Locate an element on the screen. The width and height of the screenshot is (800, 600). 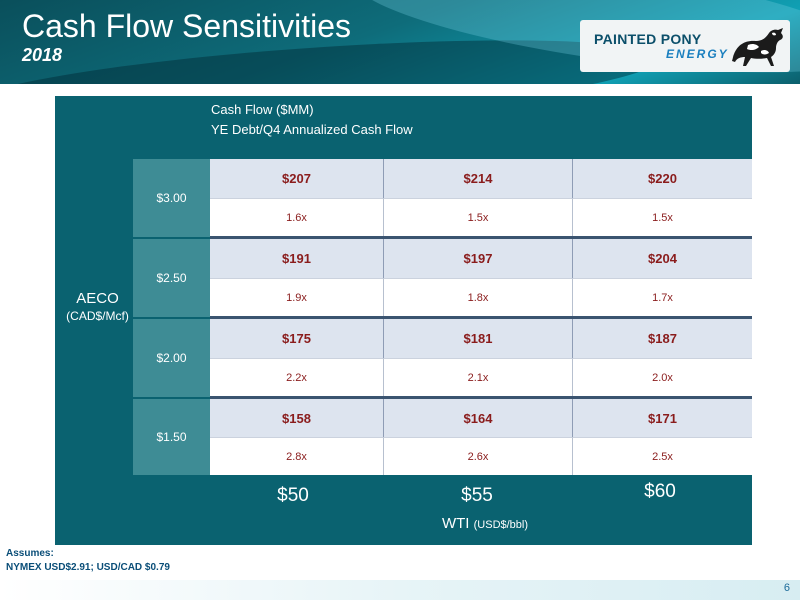
table-caption-line2: YE Debt/Q4 Annualized Cash Flow is located at coordinates (312, 129).